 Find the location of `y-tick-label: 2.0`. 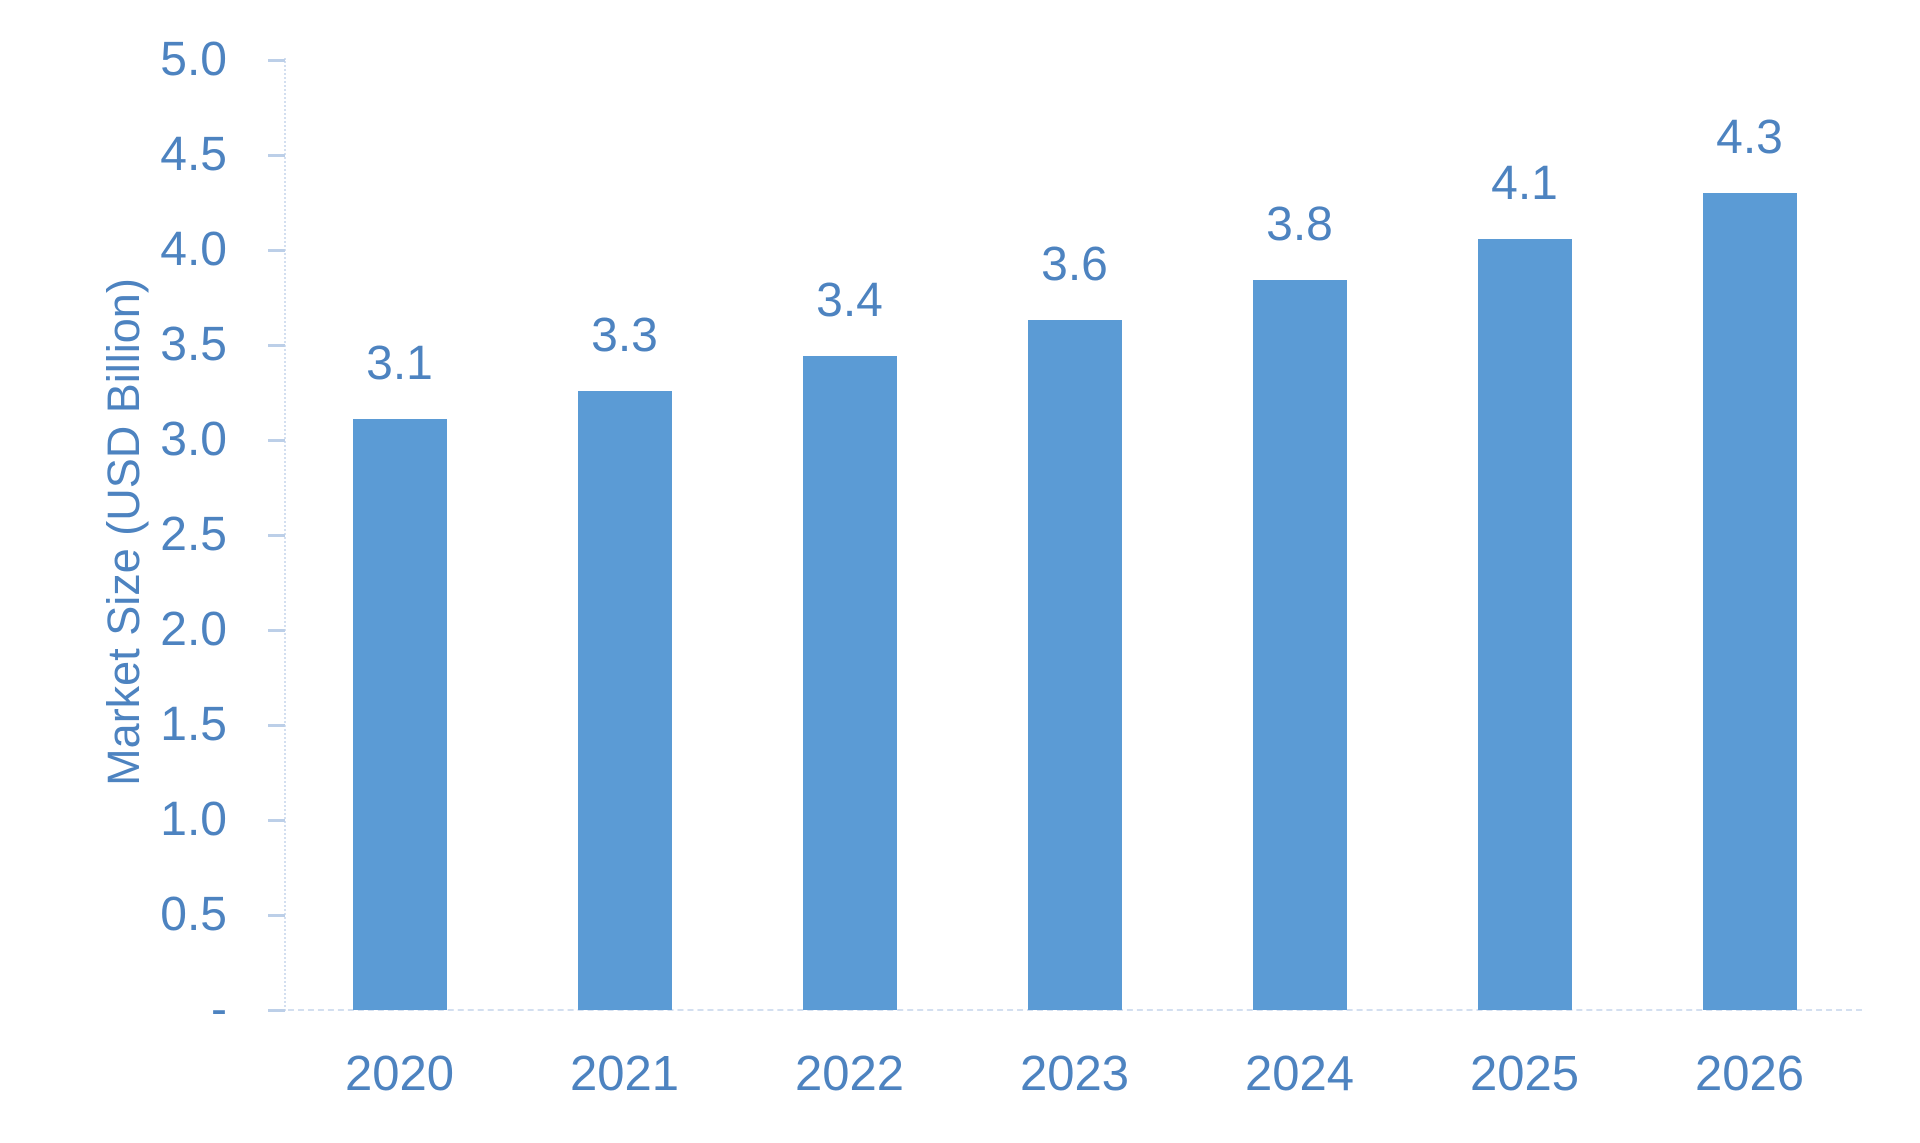

y-tick-label: 2.0 is located at coordinates (193, 629).